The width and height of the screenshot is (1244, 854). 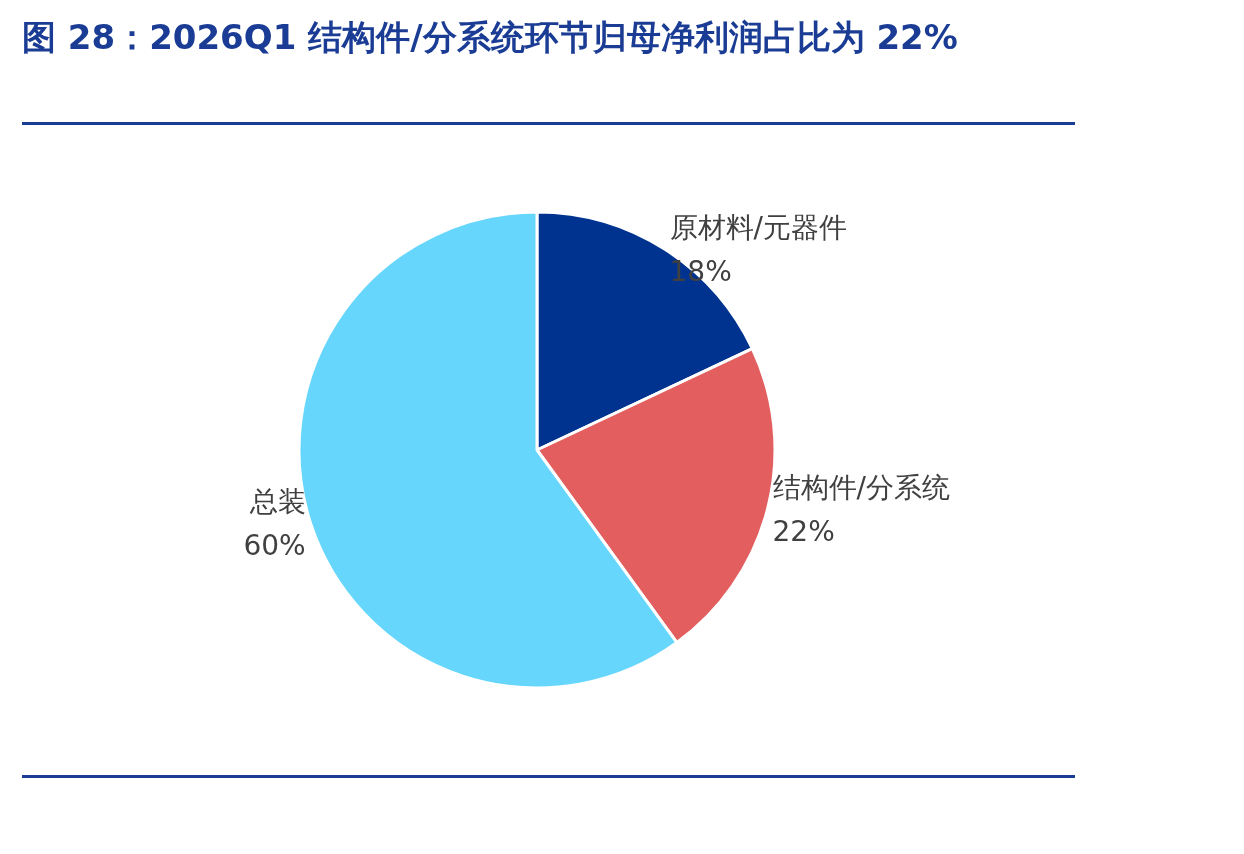 What do you see at coordinates (274, 546) in the screenshot?
I see `data-label: 60%` at bounding box center [274, 546].